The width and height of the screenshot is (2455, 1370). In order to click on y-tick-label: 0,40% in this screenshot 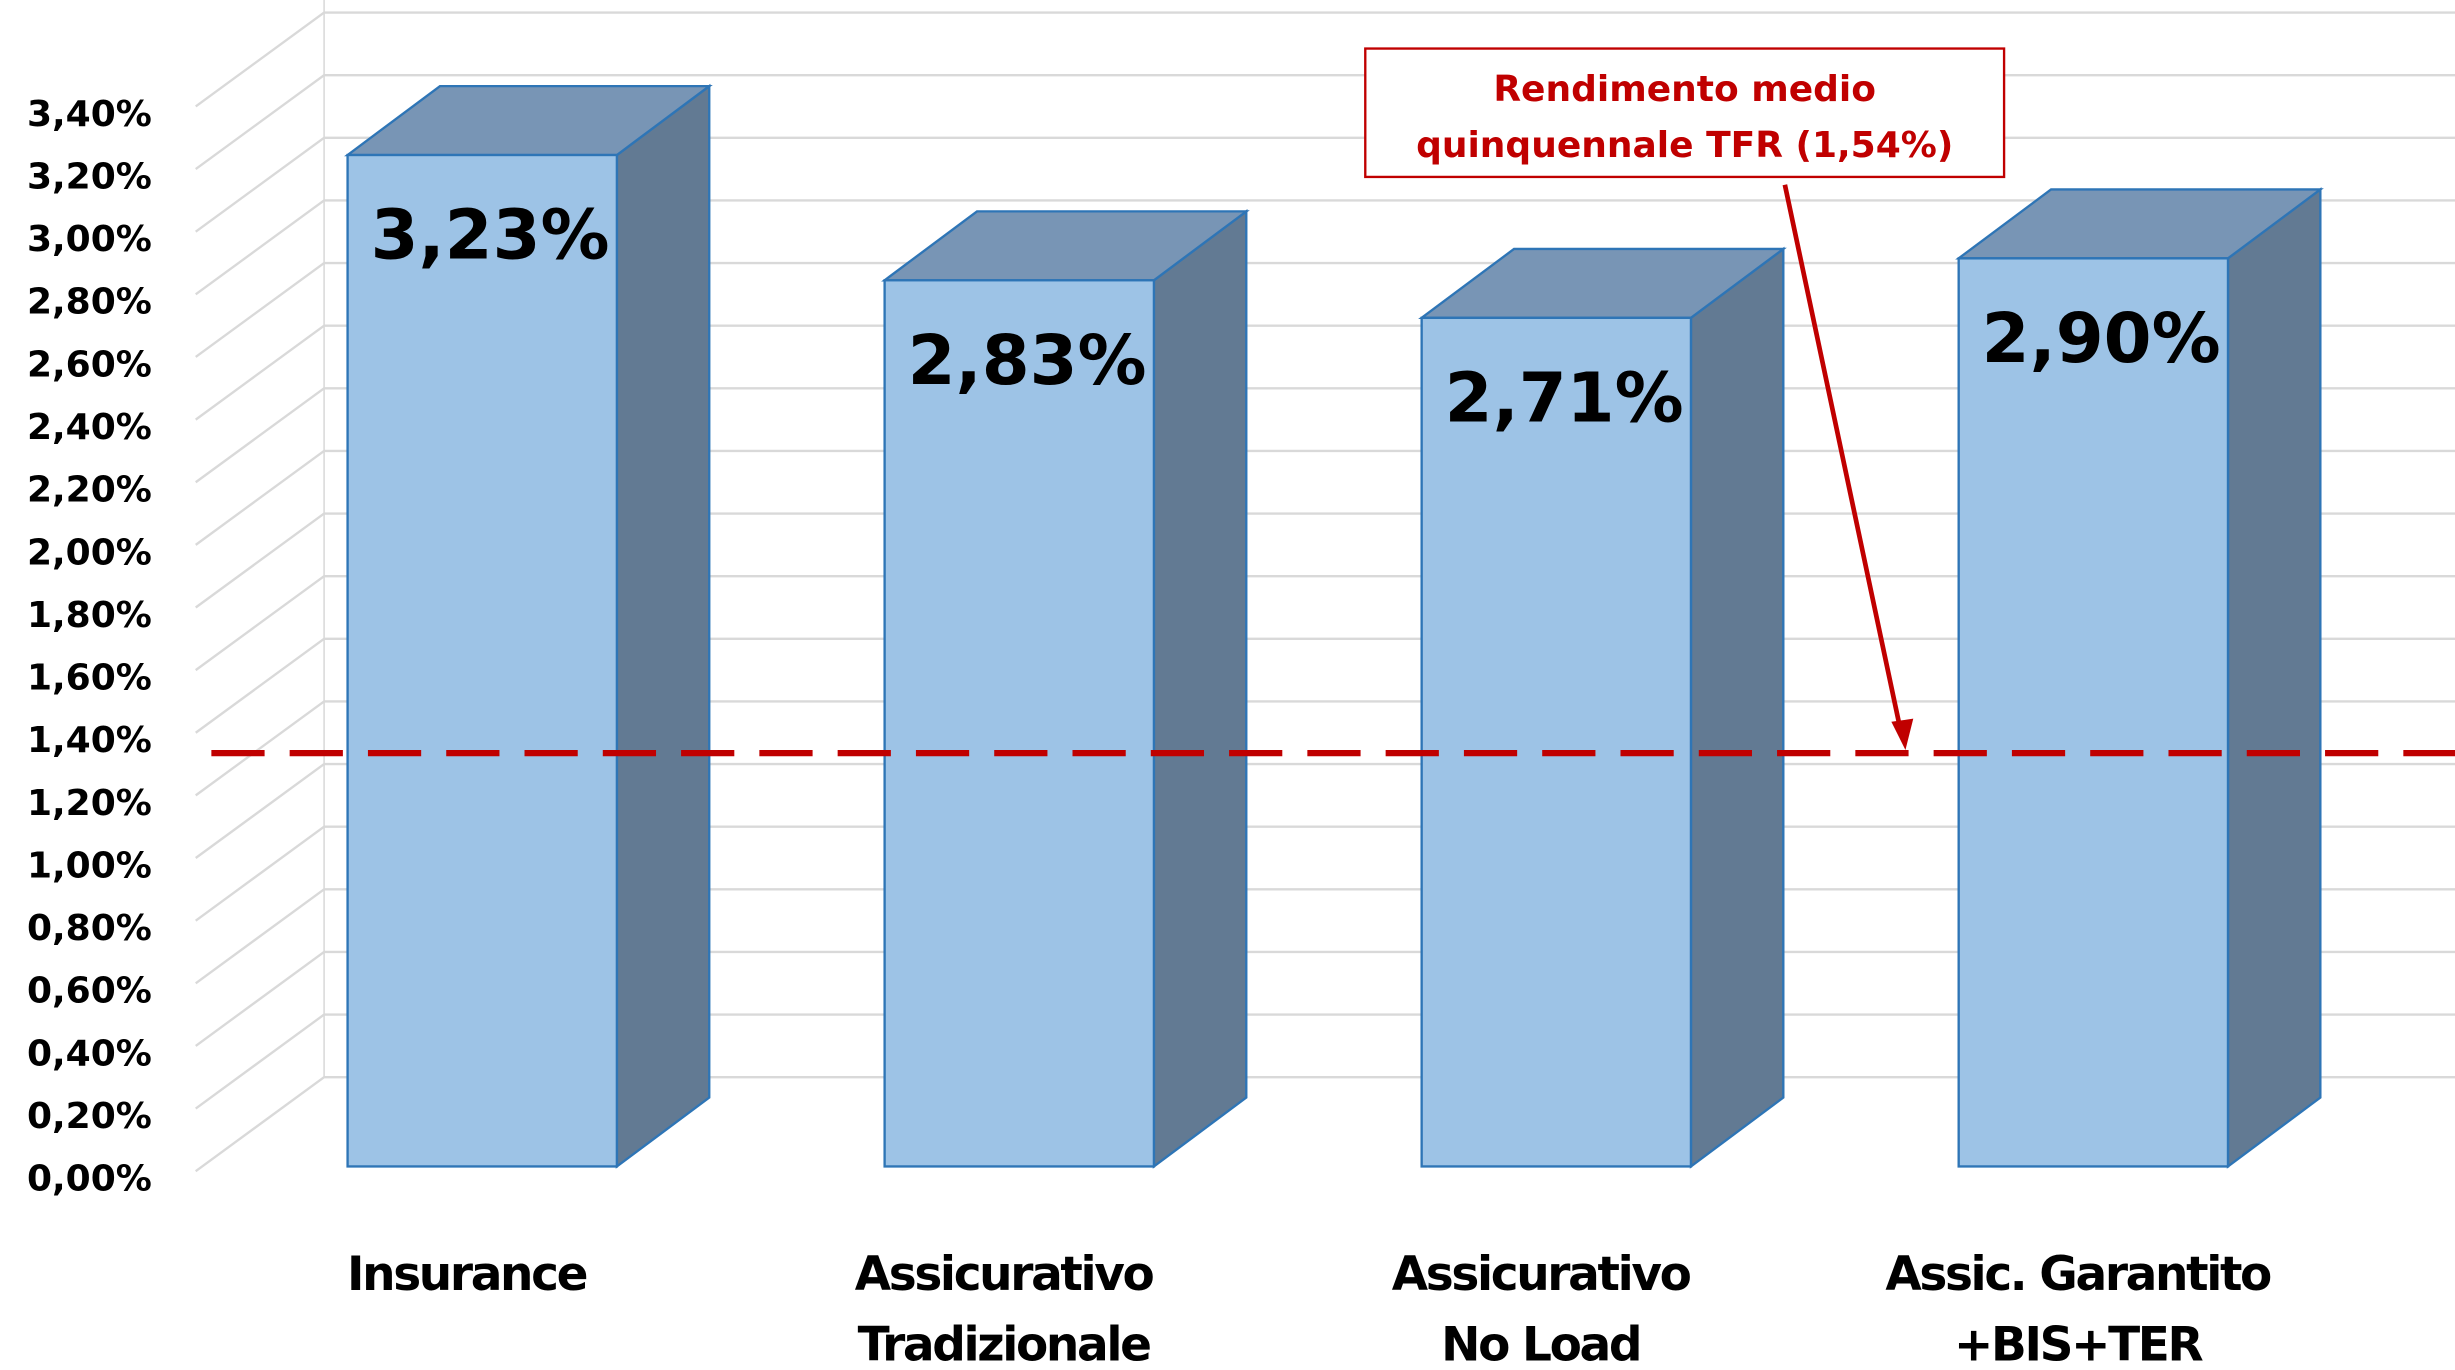, I will do `click(89, 1053)`.